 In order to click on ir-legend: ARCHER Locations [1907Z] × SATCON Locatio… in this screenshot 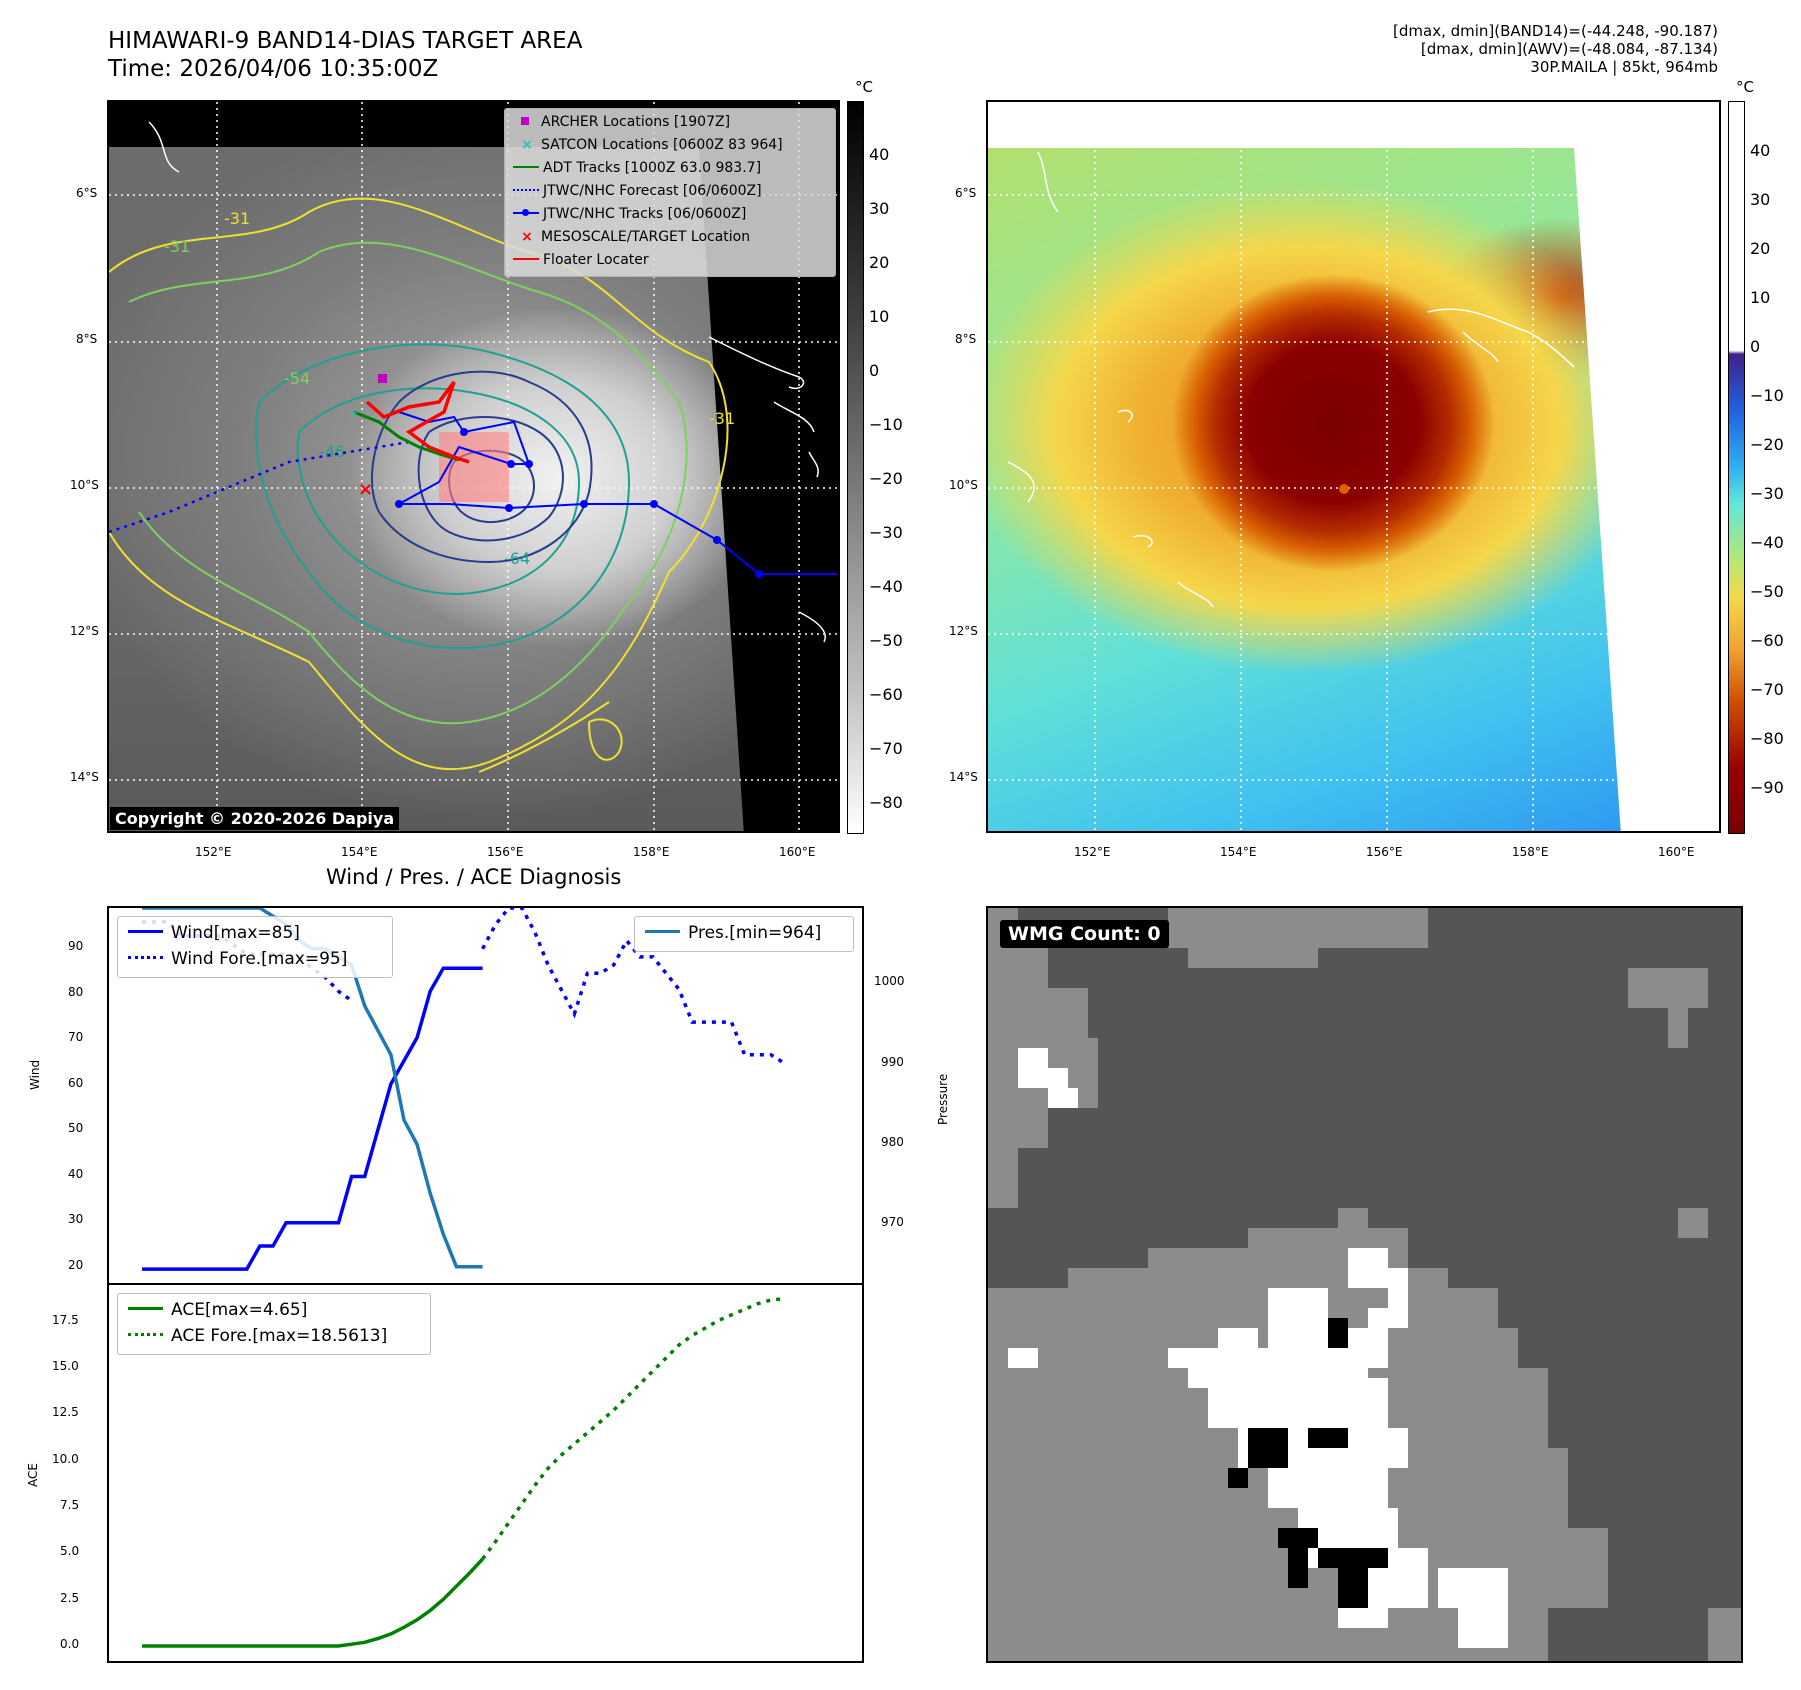, I will do `click(670, 192)`.